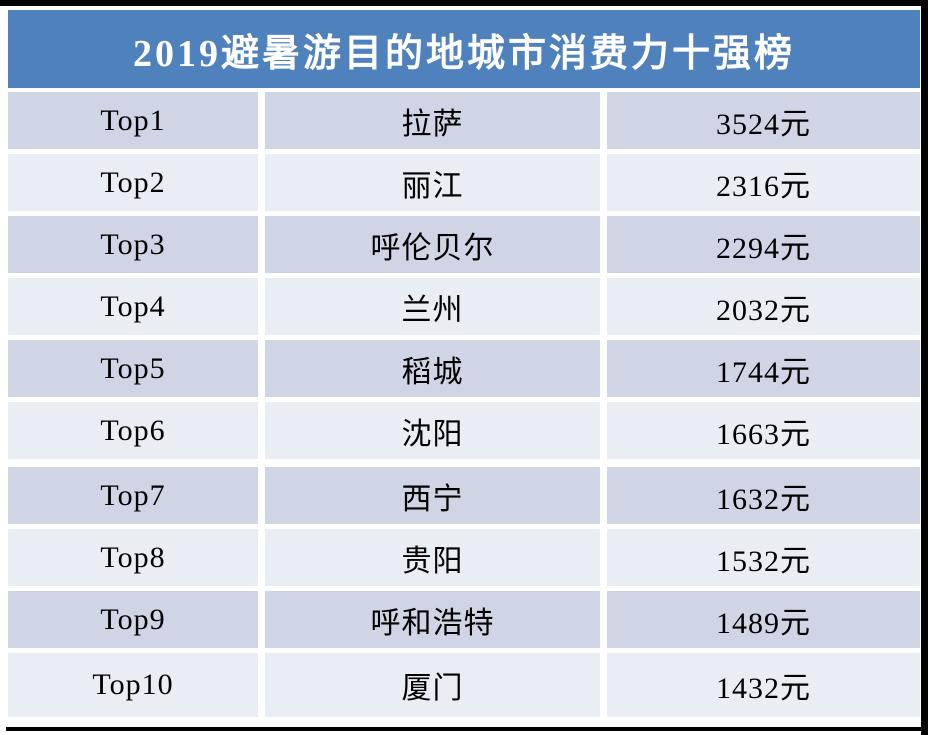 This screenshot has width=928, height=735. Describe the element at coordinates (763, 685) in the screenshot. I see `cell-price: 1432元` at that location.